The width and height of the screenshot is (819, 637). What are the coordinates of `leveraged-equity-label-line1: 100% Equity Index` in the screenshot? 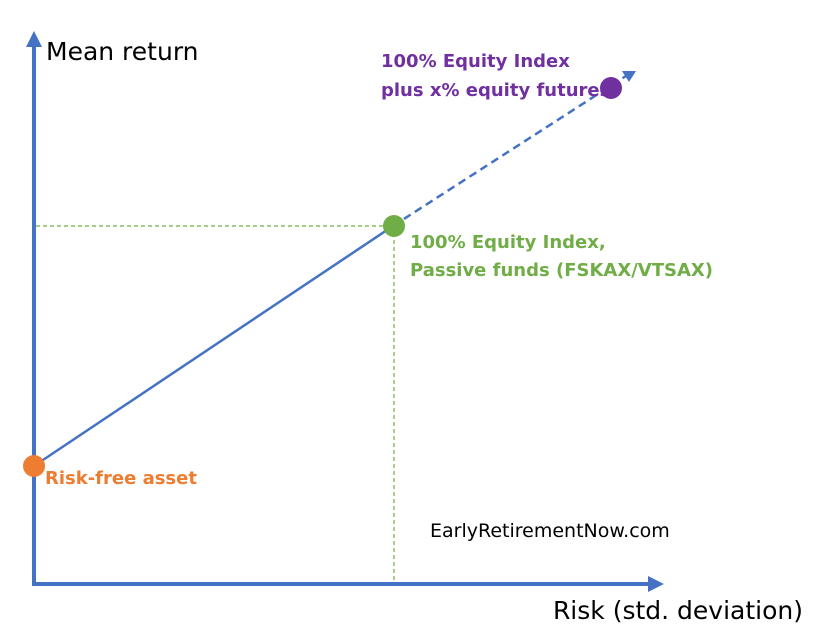 It's located at (475, 61).